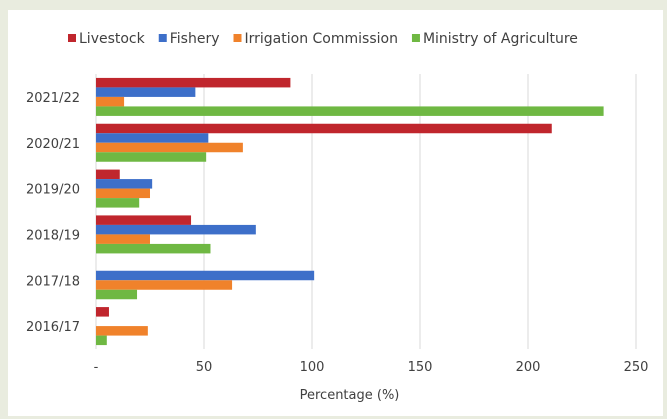 The height and width of the screenshot is (419, 667). What do you see at coordinates (53, 235) in the screenshot?
I see `y-tick-label: 2018/19` at bounding box center [53, 235].